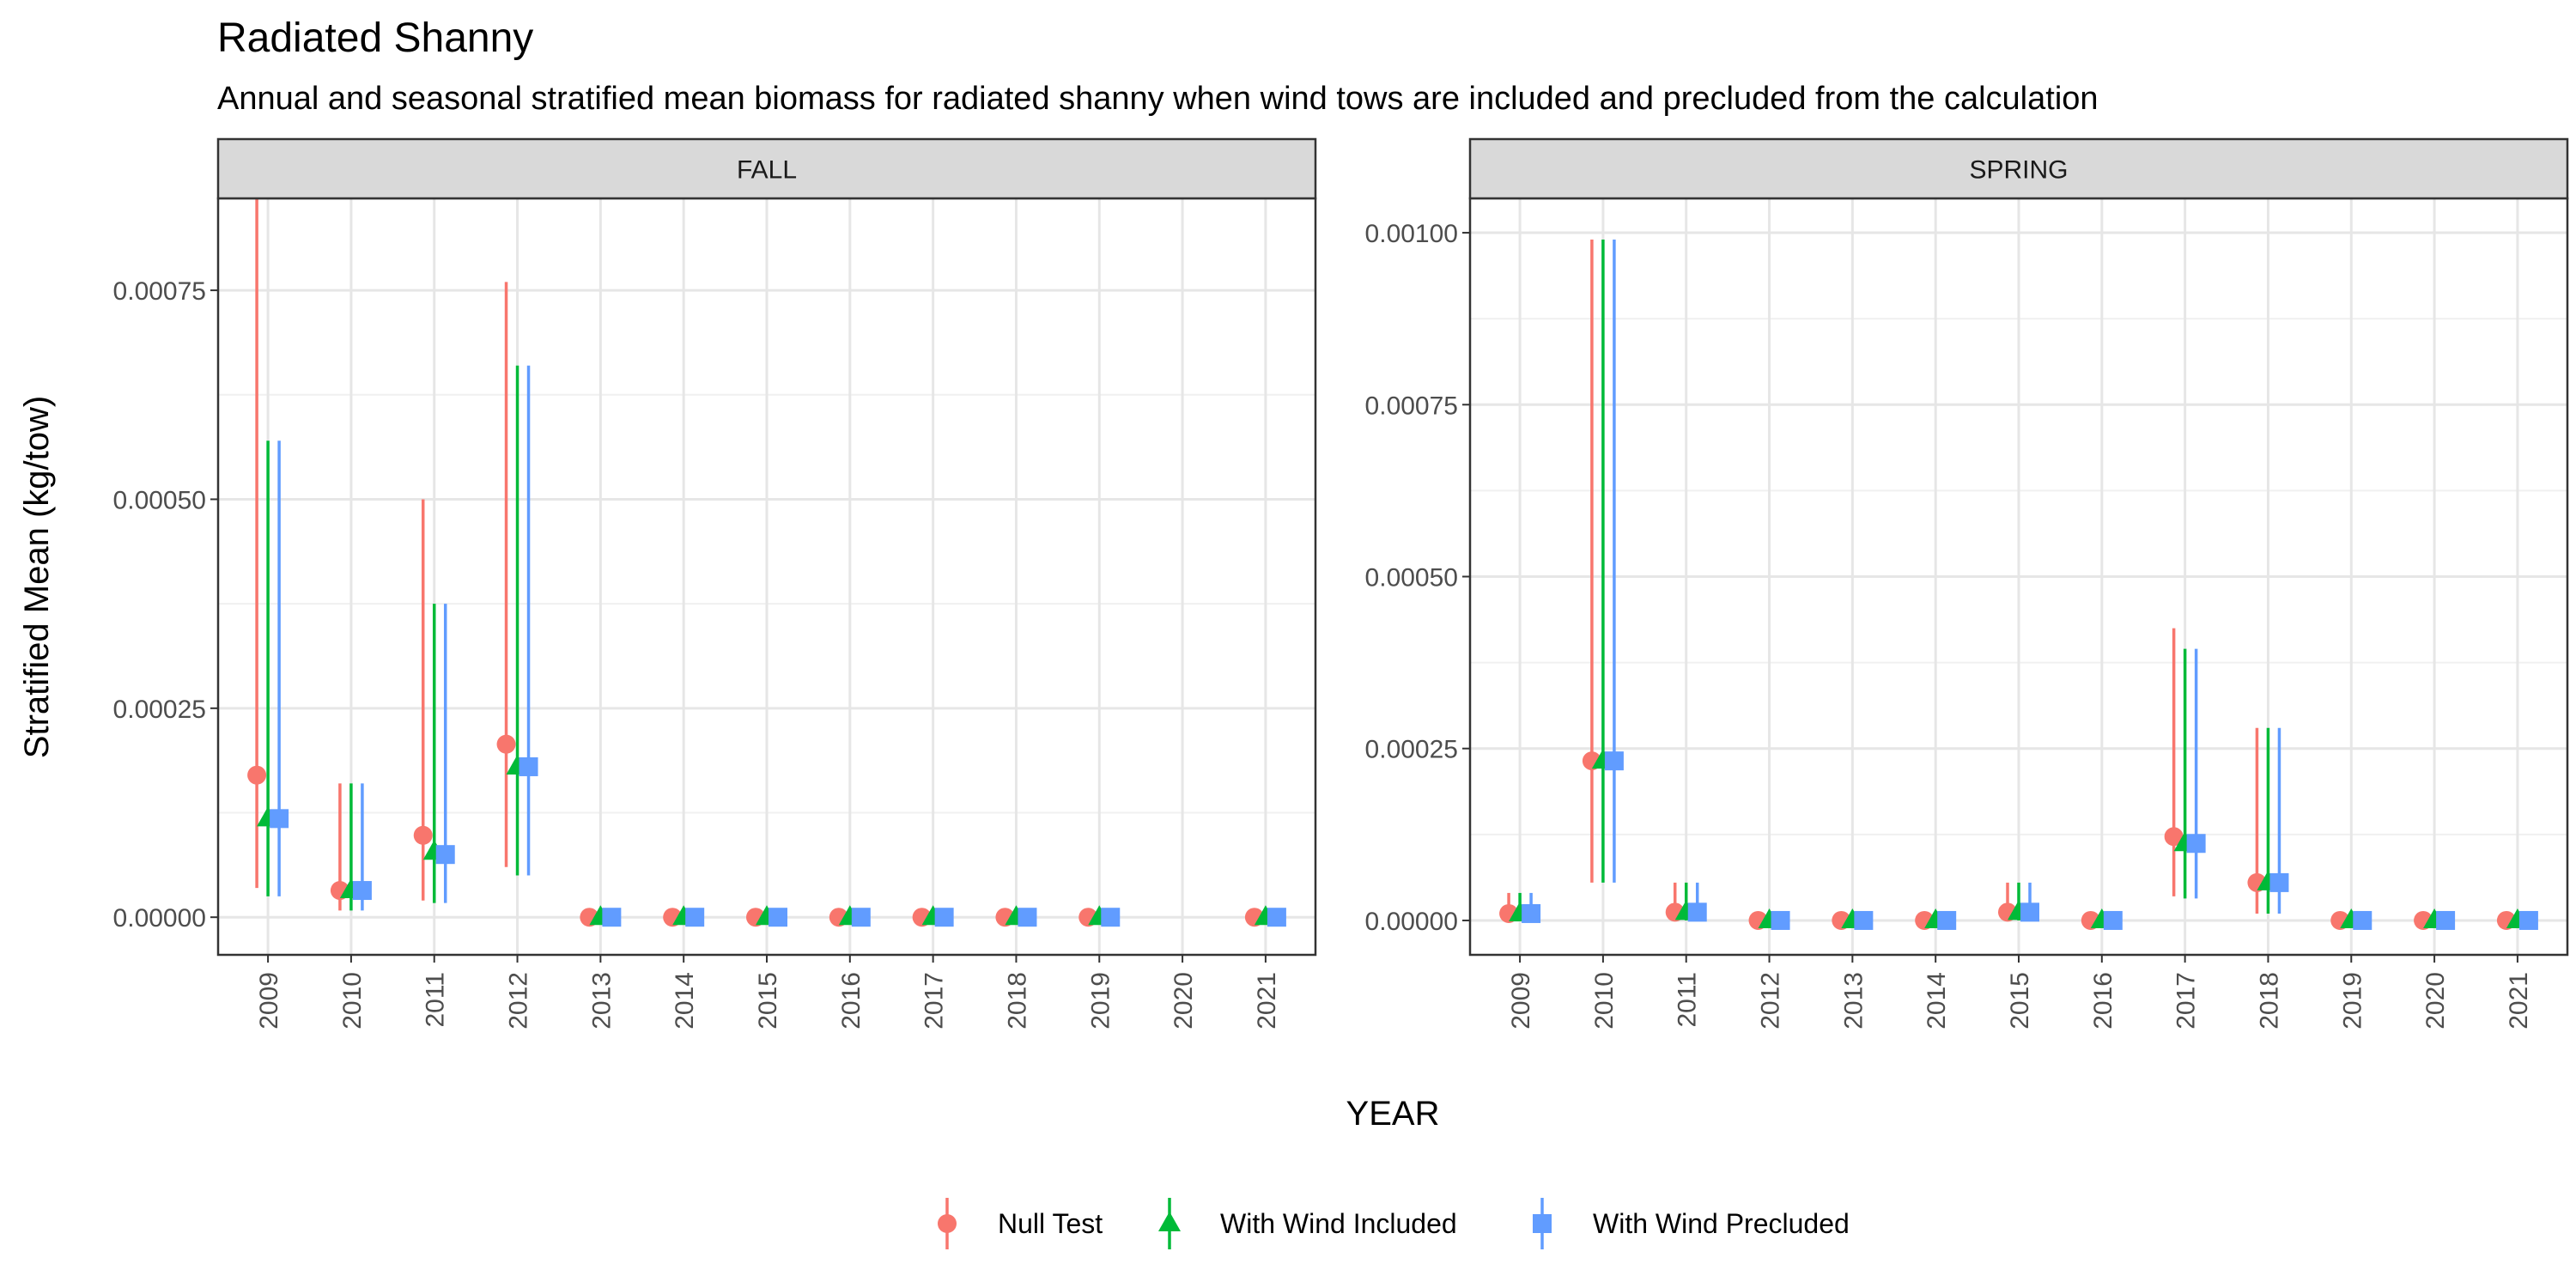 The width and height of the screenshot is (2576, 1288). Describe the element at coordinates (37, 577) in the screenshot. I see `y-axis-title: Stratified Mean (kg/tow)` at that location.